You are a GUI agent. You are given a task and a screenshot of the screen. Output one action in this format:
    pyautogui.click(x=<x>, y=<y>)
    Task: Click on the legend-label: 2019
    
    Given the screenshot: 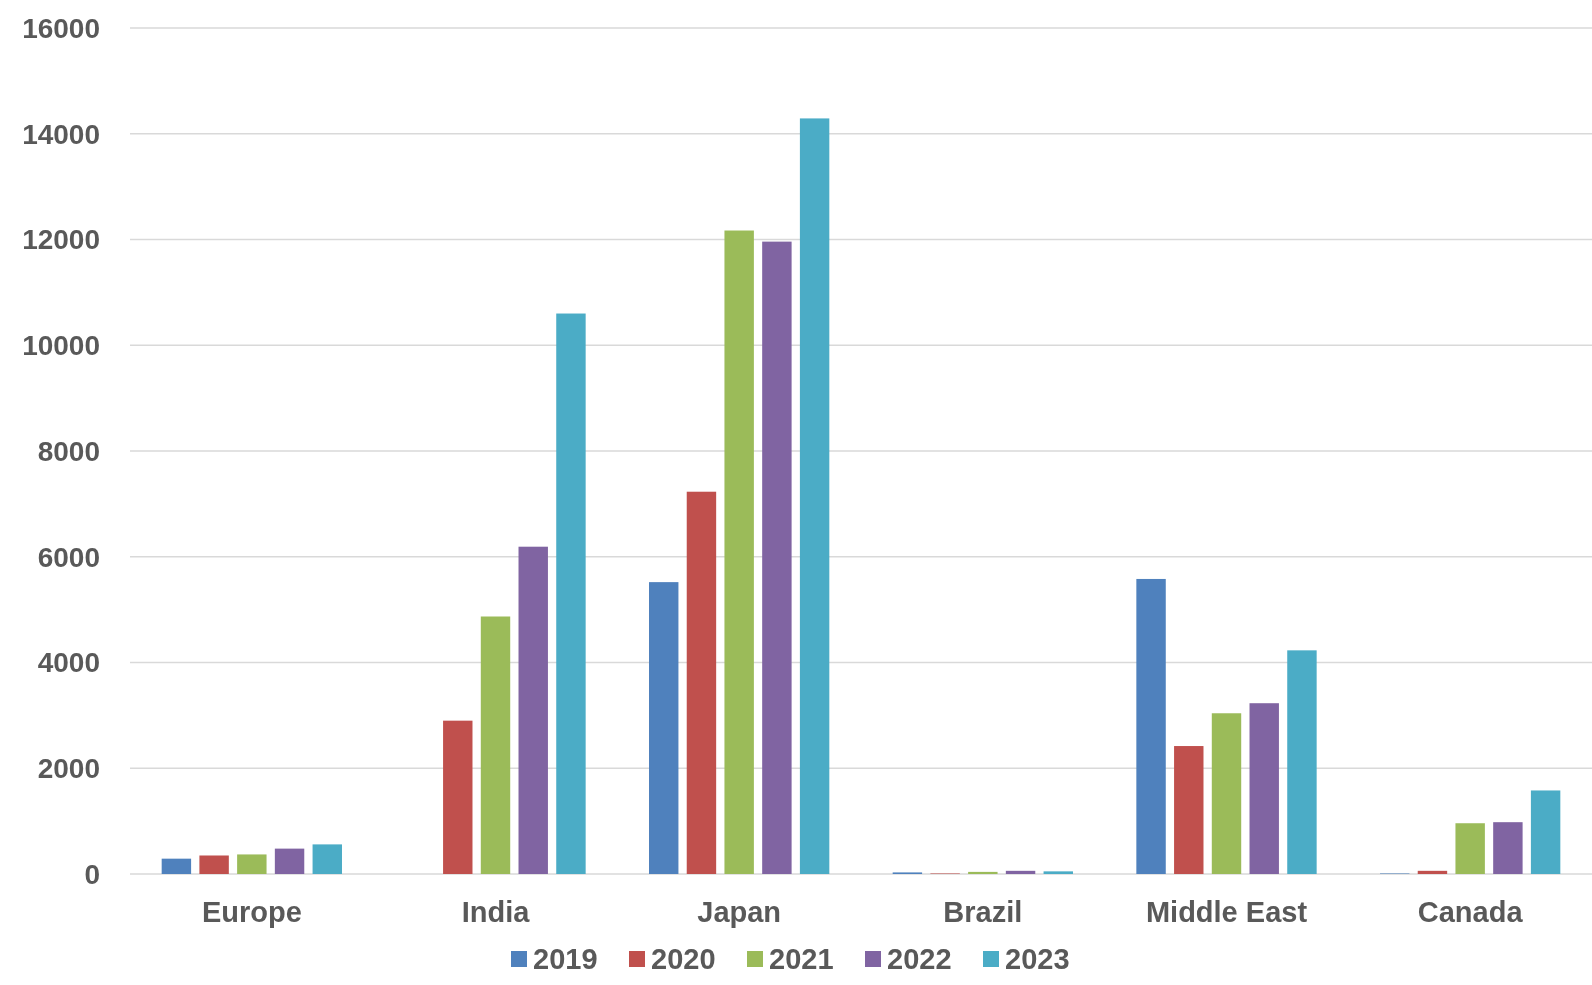 What is the action you would take?
    pyautogui.click(x=565, y=959)
    